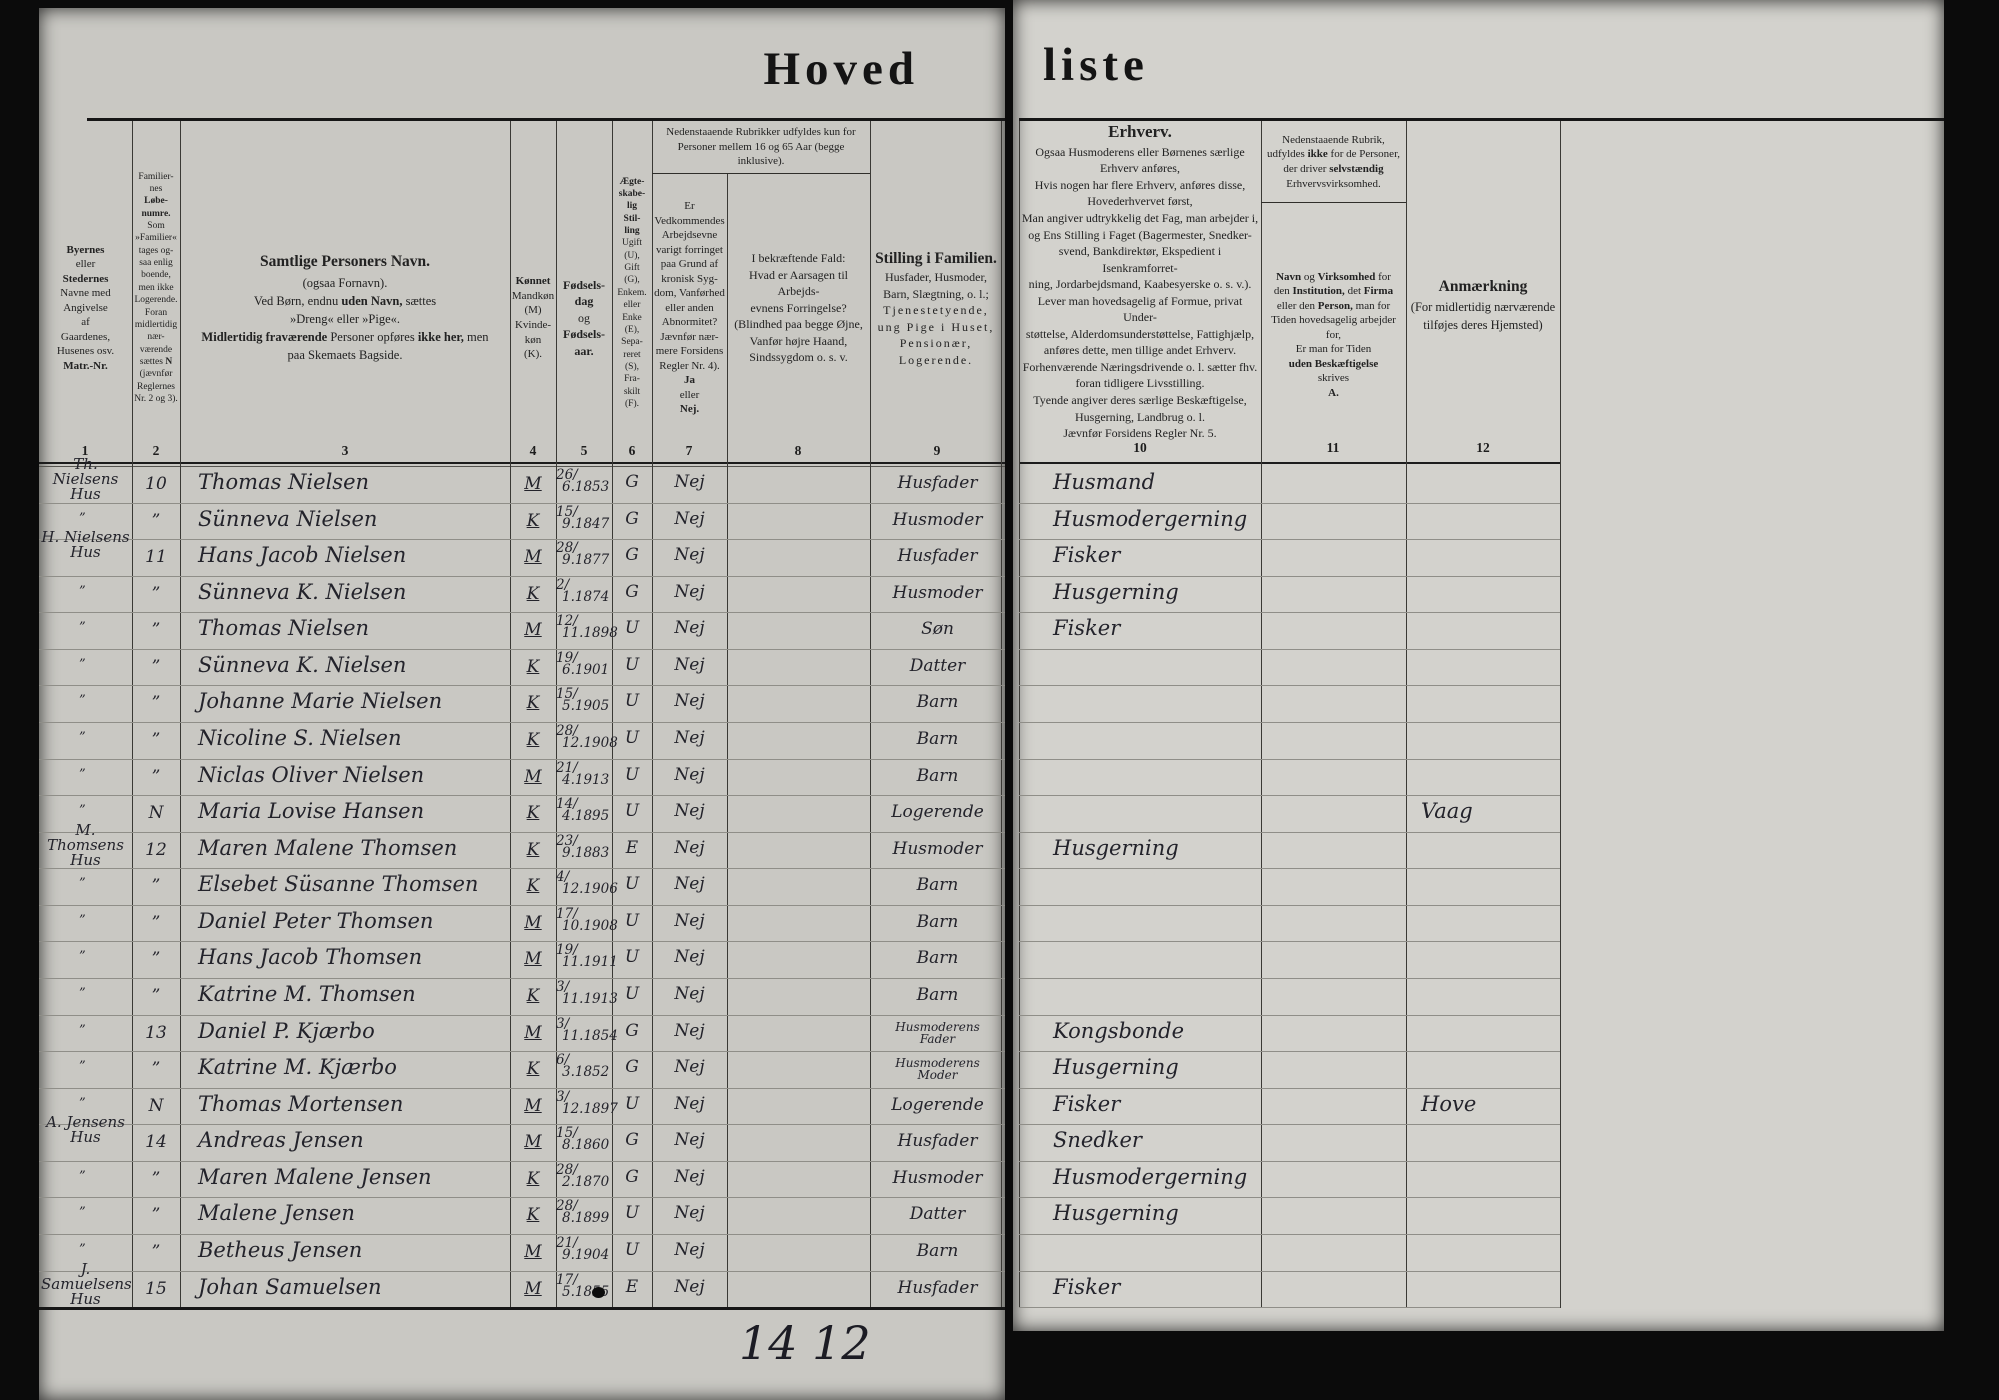 The height and width of the screenshot is (1400, 1999). What do you see at coordinates (85, 450) in the screenshot?
I see `column-number: 1` at bounding box center [85, 450].